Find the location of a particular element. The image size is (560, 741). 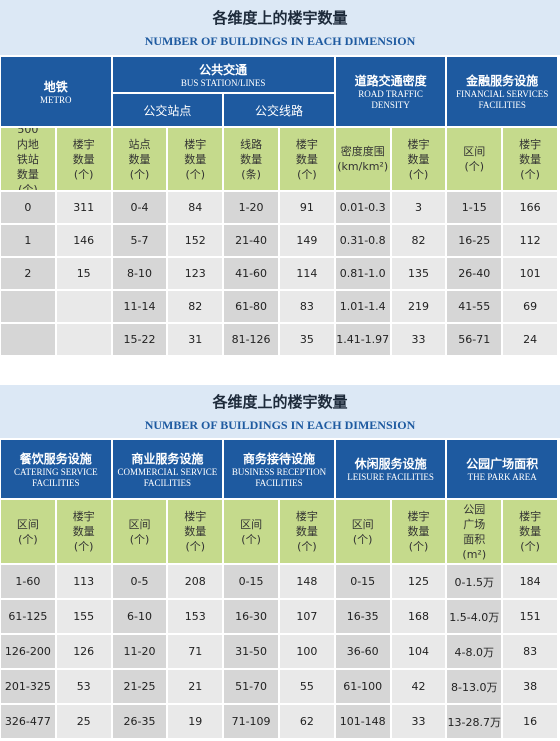

cell-value: 4-8.0万 is located at coordinates (474, 652).